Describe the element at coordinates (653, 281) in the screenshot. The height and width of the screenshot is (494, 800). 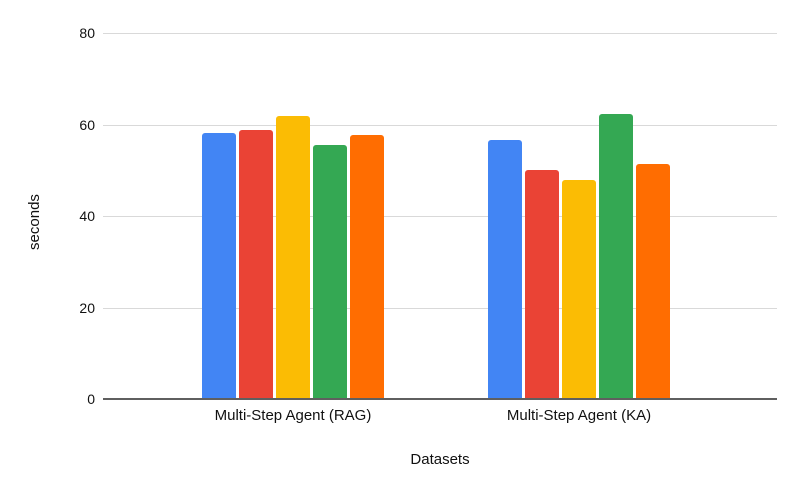
I see `bar-orange-group2` at that location.